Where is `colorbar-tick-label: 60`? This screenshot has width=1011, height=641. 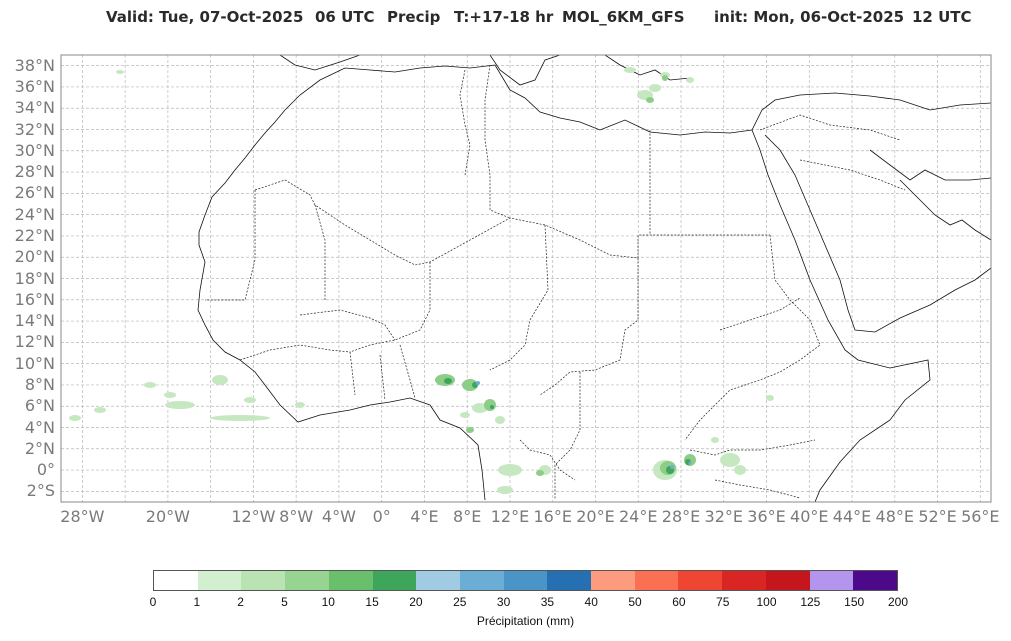 colorbar-tick-label: 60 is located at coordinates (679, 602).